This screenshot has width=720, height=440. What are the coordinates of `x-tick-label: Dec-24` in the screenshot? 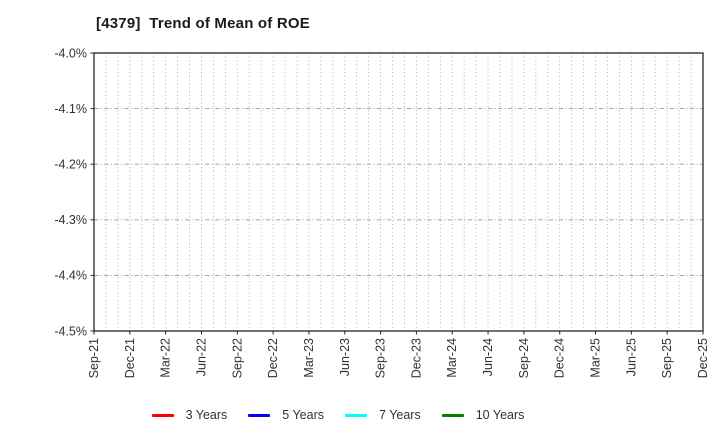 It's located at (560, 358).